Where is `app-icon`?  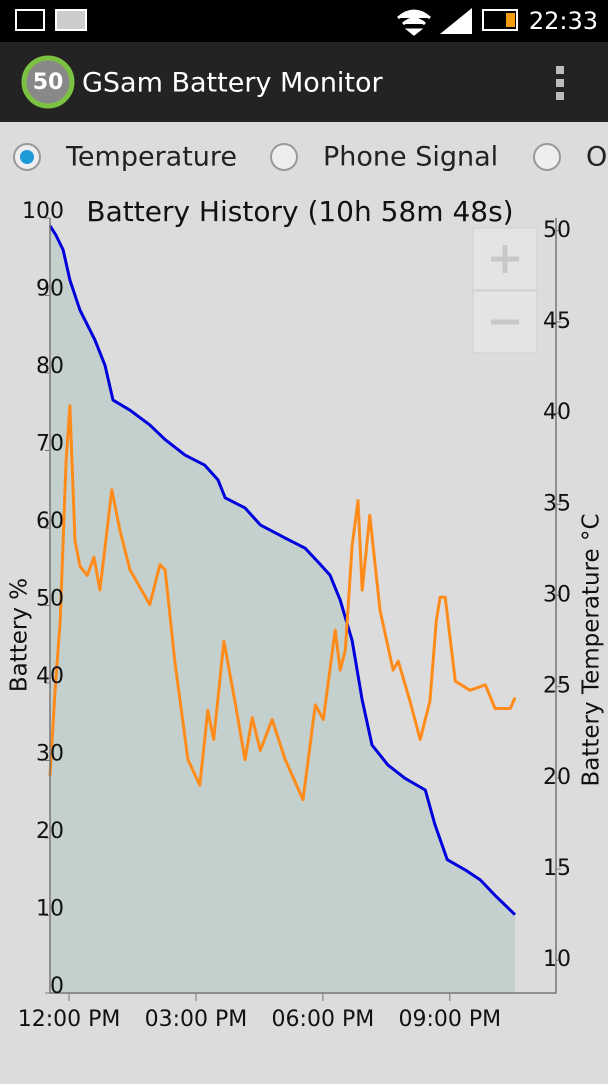 app-icon is located at coordinates (48, 82).